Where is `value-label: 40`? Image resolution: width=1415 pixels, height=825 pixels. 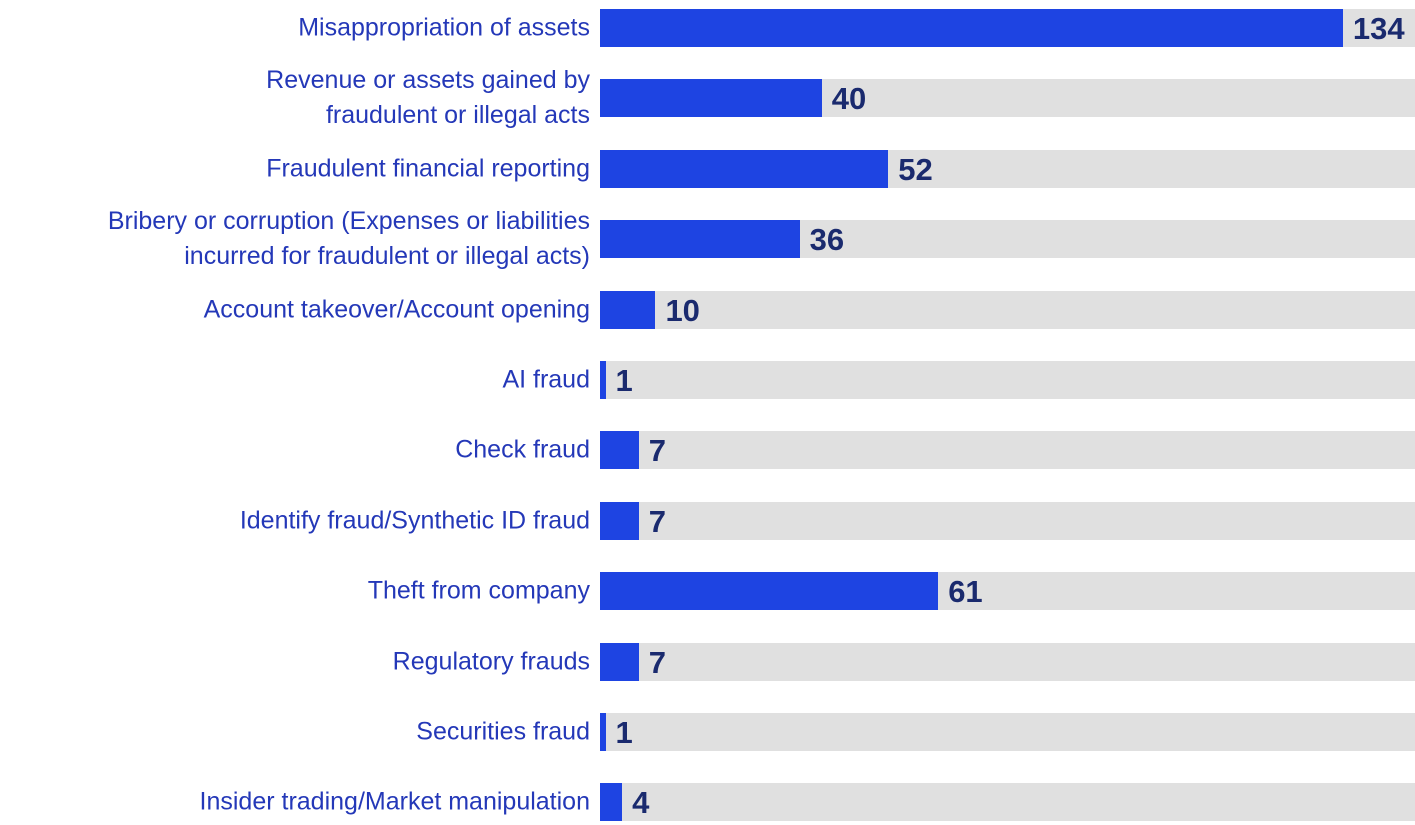 value-label: 40 is located at coordinates (849, 99).